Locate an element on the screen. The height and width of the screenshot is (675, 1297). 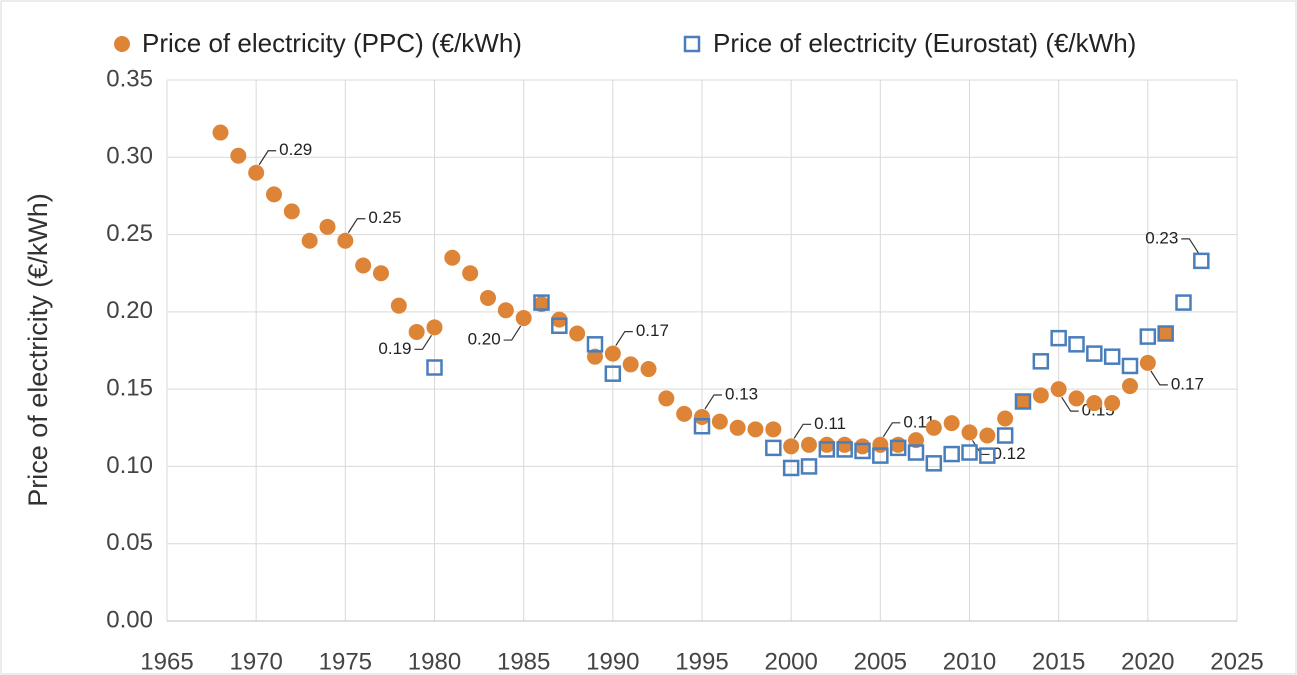
x-tick-label: 2005 is located at coordinates (880, 661).